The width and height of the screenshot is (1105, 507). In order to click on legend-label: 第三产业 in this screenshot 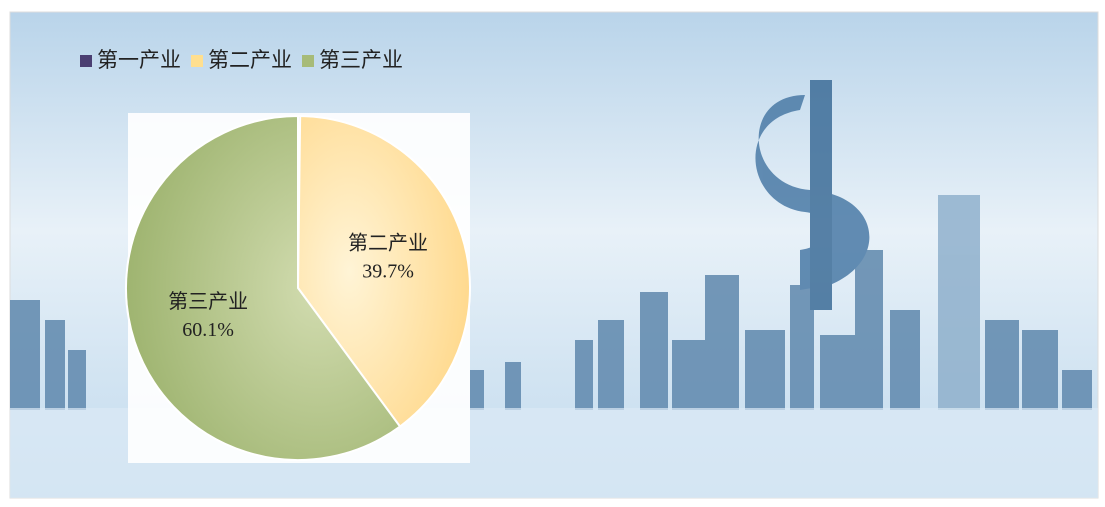, I will do `click(361, 60)`.